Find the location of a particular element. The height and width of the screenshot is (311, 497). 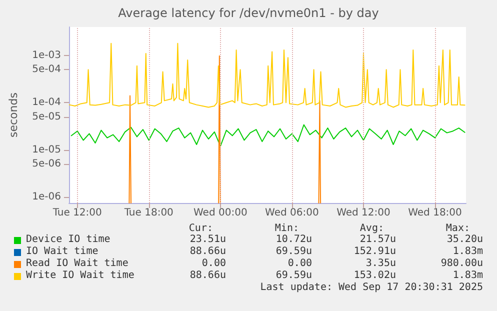

y-tick-label: 5e-04 is located at coordinates (46, 70).